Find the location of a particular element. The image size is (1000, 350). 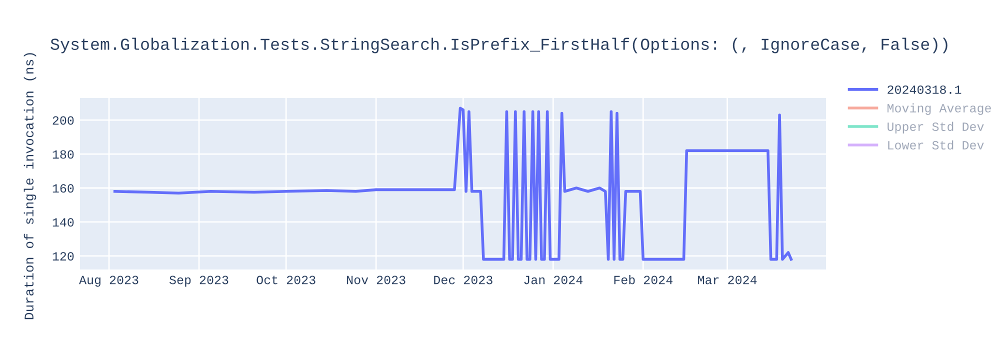

y-tick-label: 140 is located at coordinates (63, 222).